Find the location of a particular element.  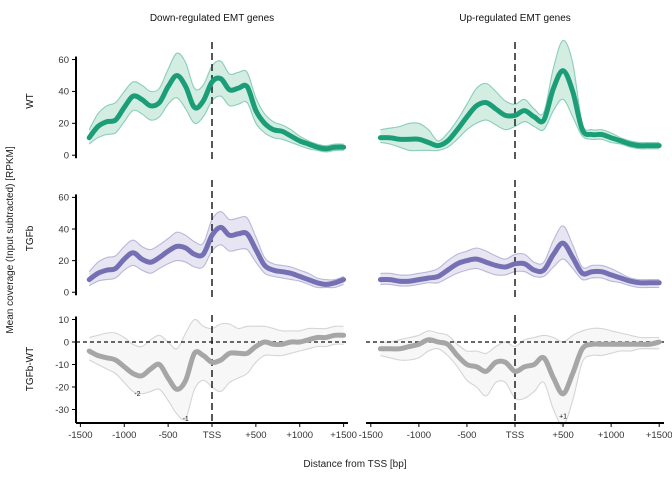

y-axis-row-2: 0 20 40 60 is located at coordinates (67, 246).